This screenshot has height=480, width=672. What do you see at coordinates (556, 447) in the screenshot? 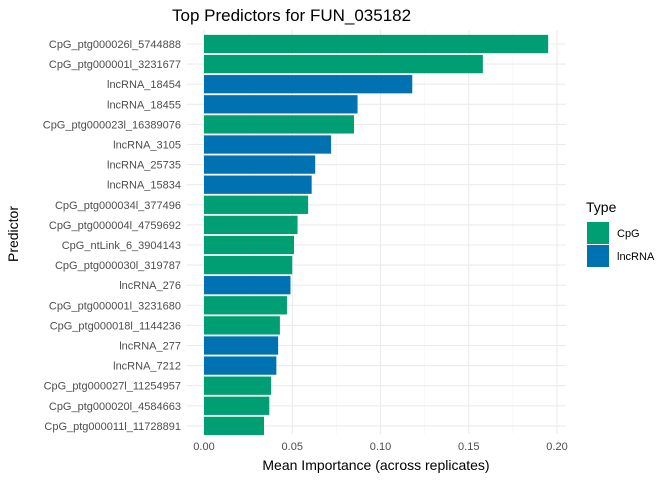
I see `x-tick-label: 0.20` at bounding box center [556, 447].